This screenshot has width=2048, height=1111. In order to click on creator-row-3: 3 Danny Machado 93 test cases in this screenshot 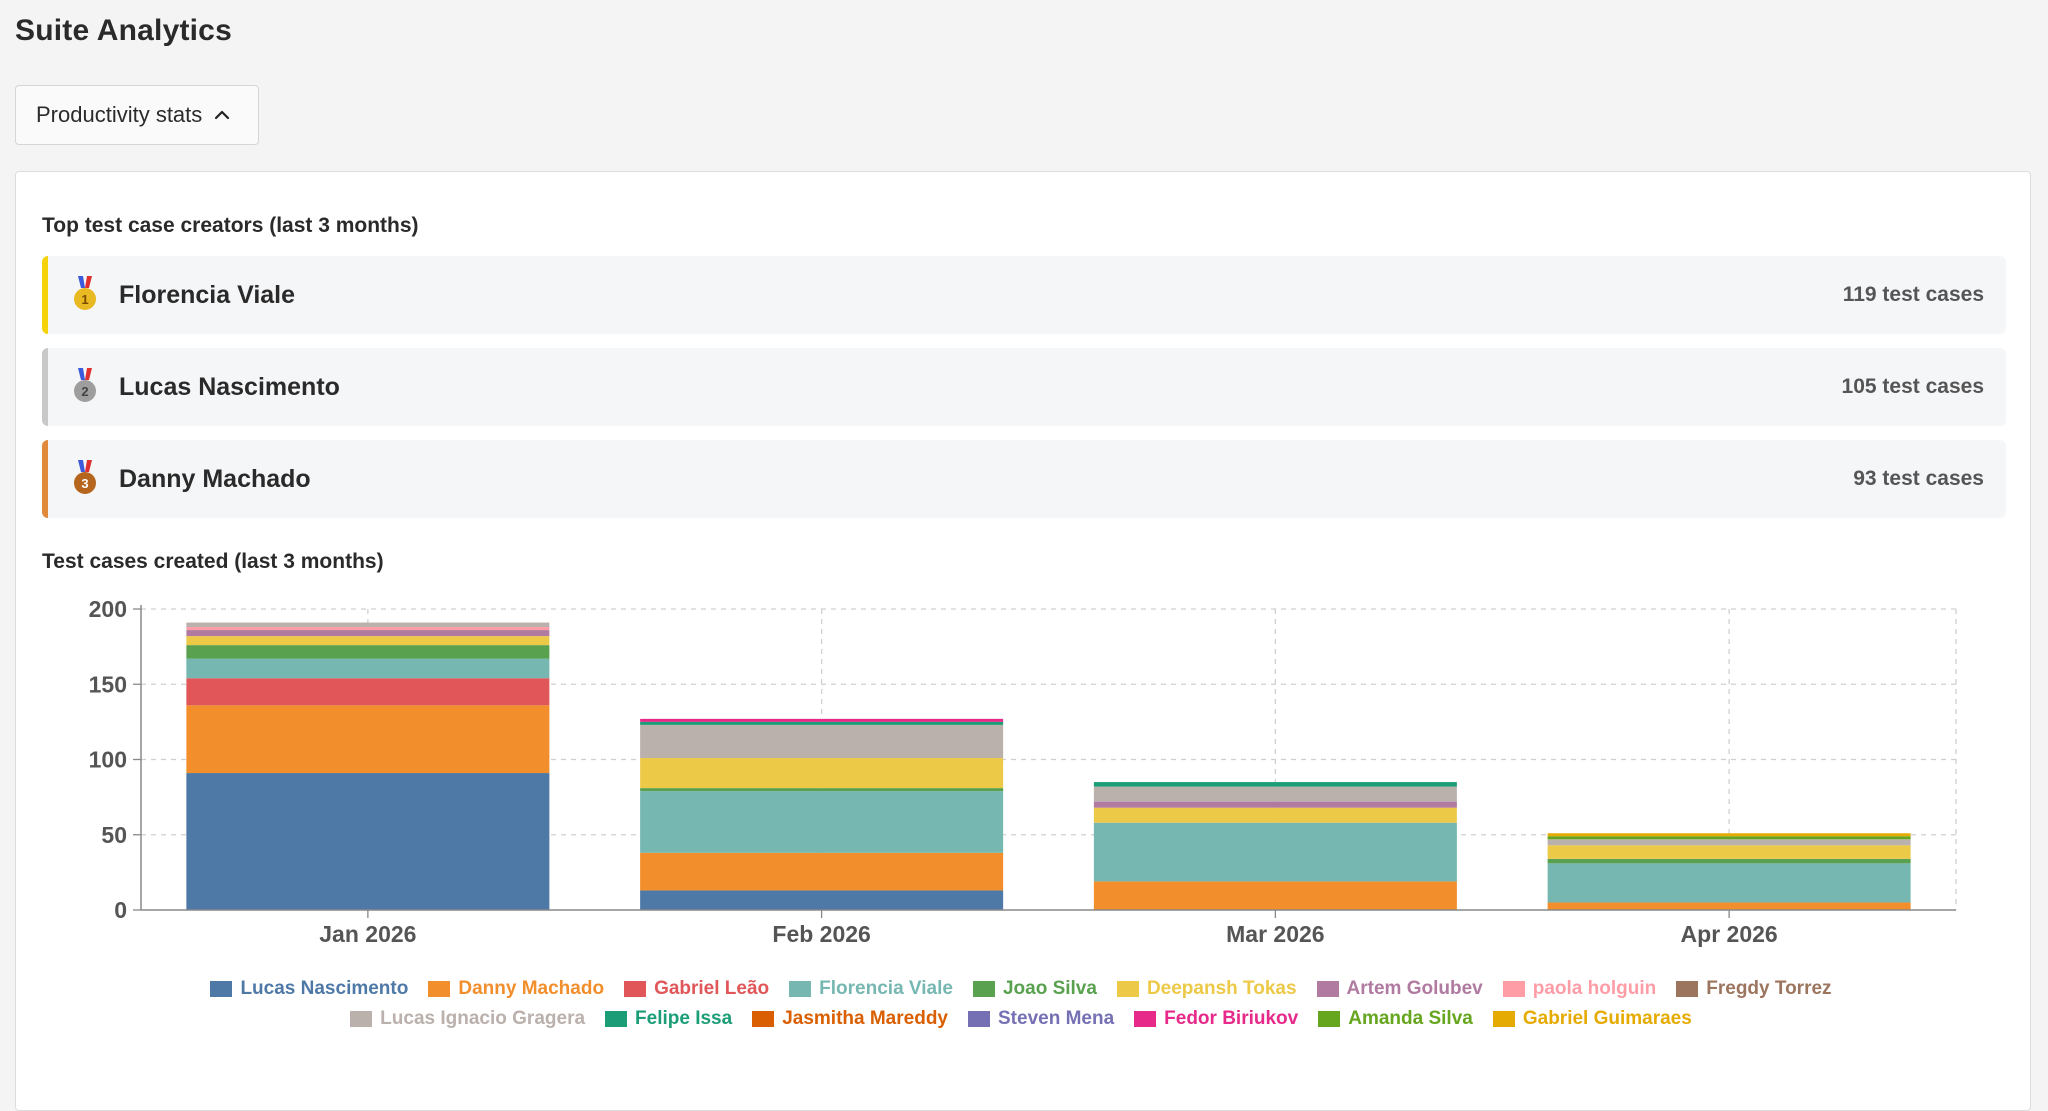, I will do `click(1024, 479)`.